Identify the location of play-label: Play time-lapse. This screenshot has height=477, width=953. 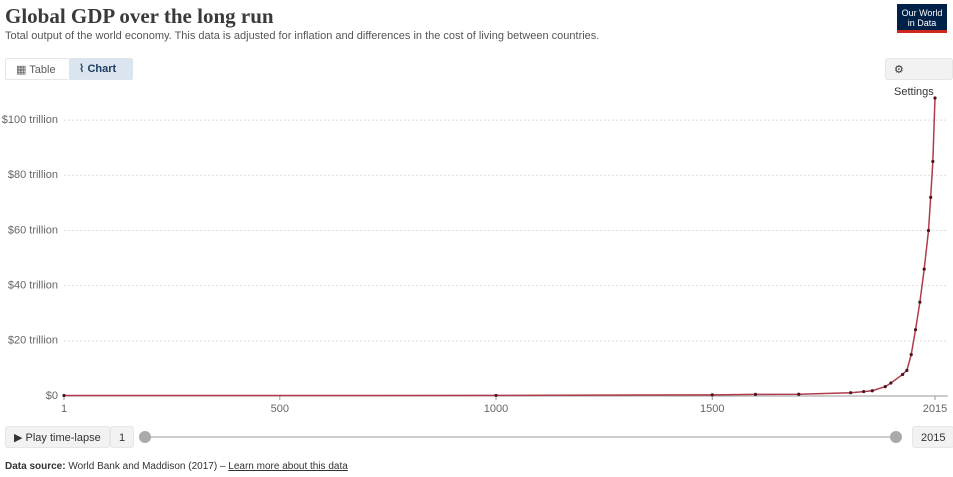
(63, 438).